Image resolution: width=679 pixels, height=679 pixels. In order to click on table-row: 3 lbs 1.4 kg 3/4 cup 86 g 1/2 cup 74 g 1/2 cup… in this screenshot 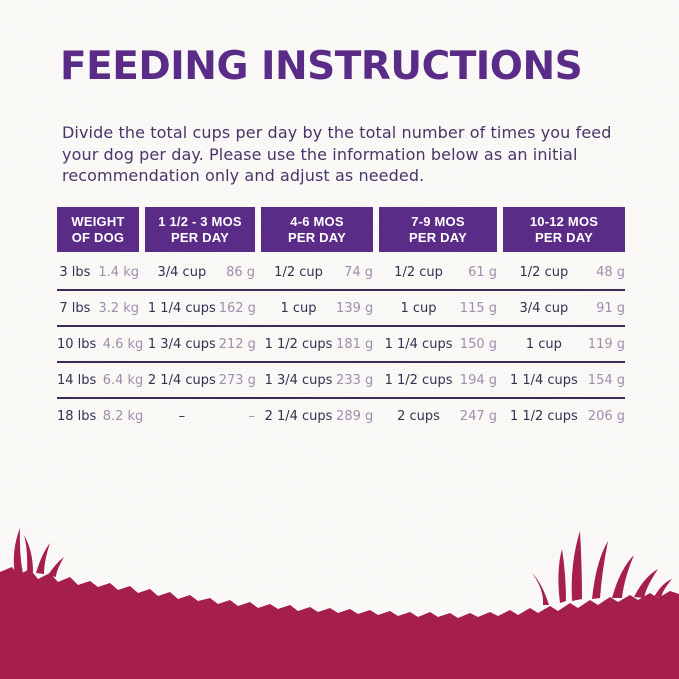, I will do `click(341, 273)`.